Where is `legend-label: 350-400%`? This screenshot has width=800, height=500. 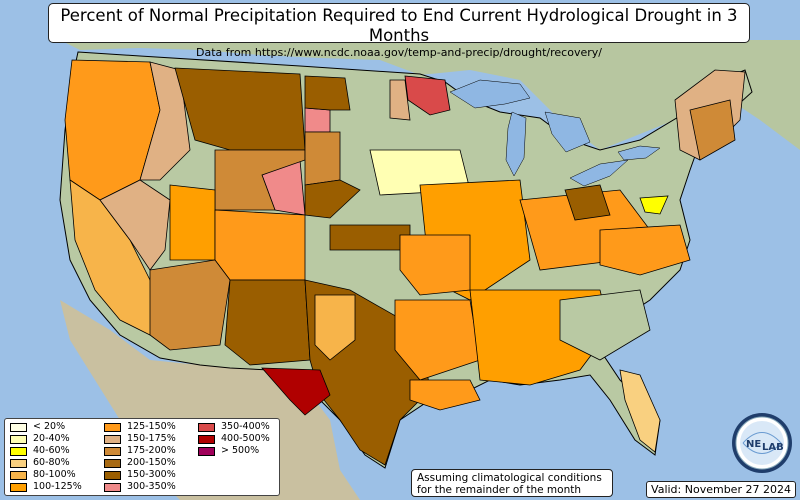
legend-label: 350-400% is located at coordinates (245, 426).